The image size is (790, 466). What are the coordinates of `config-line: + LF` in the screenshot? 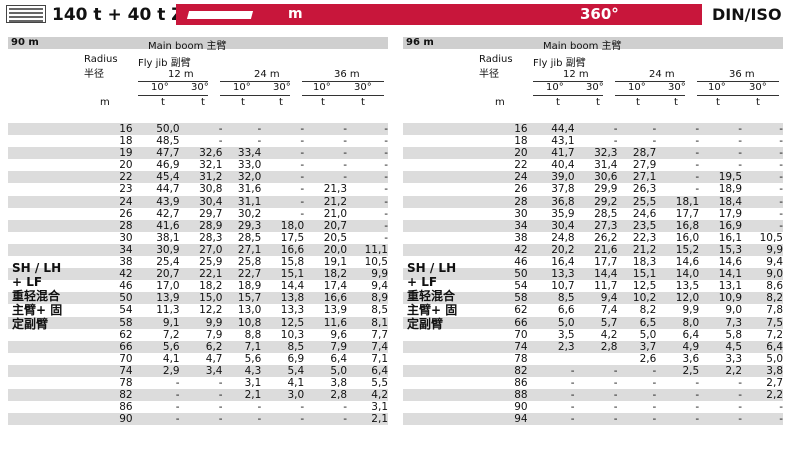 It's located at (422, 282).